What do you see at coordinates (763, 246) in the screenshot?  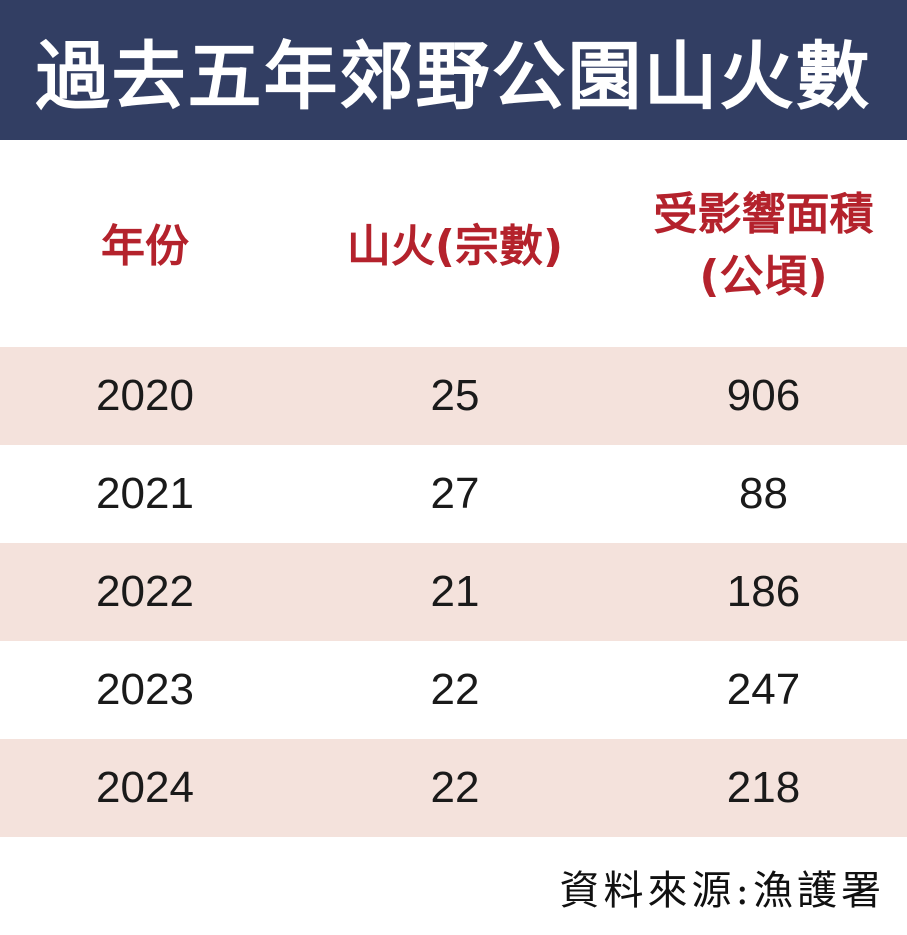 I see `header-area: 受影響面積 (公頃)` at bounding box center [763, 246].